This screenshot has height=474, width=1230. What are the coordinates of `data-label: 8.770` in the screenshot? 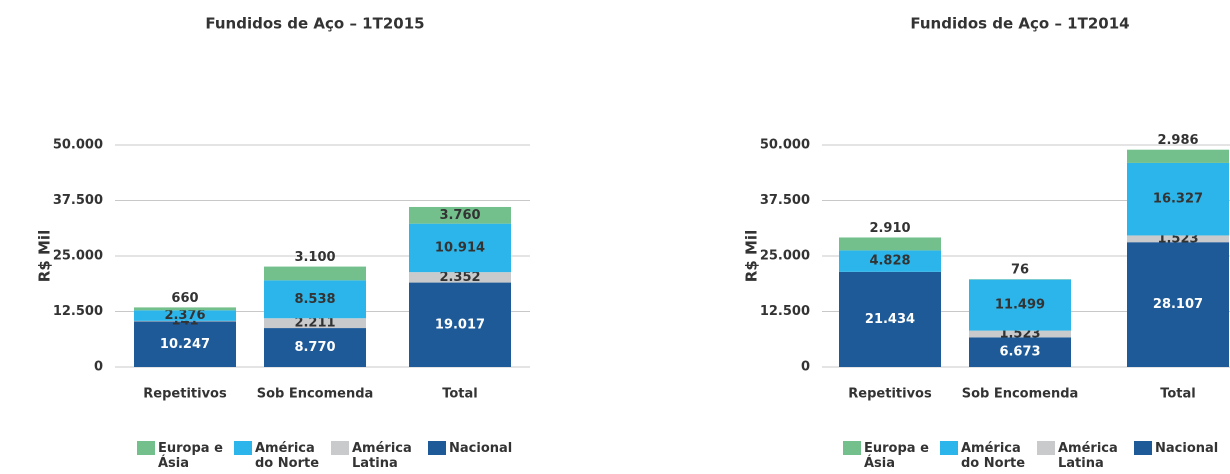 It's located at (314, 347).